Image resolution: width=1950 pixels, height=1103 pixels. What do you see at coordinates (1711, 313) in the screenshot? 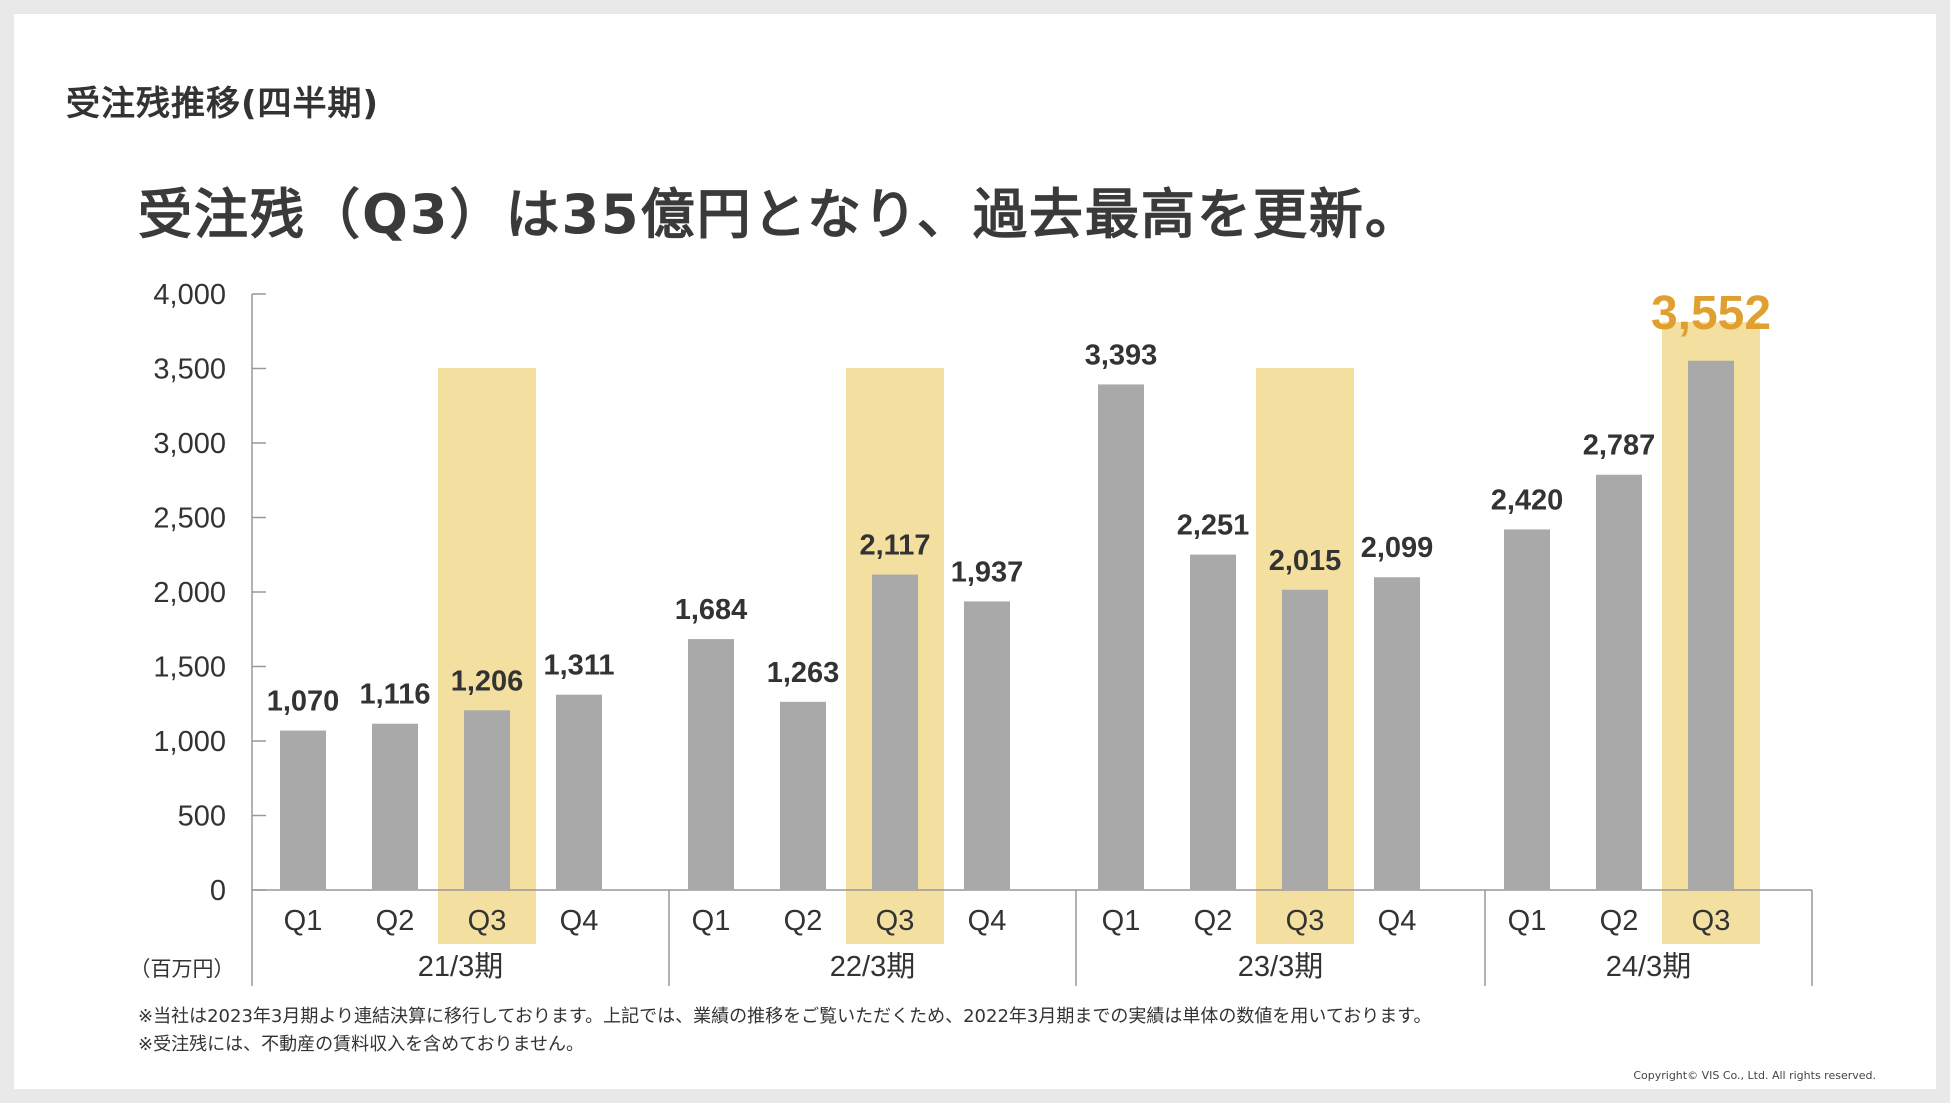
I see `value-label-24/3期-Q3: 3,552` at bounding box center [1711, 313].